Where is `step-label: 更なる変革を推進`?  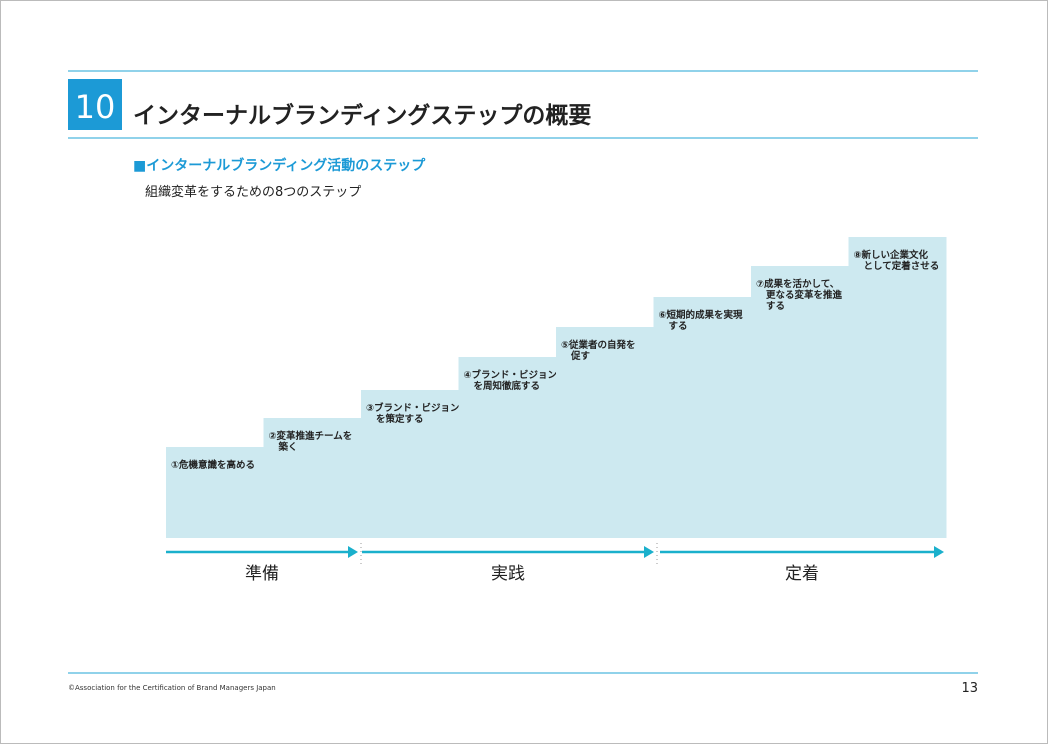 step-label: 更なる変革を推進 is located at coordinates (804, 295).